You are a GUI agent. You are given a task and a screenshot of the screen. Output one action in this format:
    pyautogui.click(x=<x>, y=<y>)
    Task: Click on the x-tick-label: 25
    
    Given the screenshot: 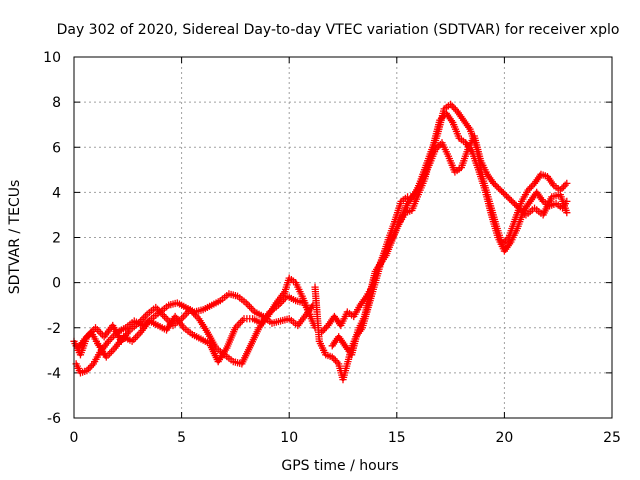 What is the action you would take?
    pyautogui.click(x=612, y=438)
    